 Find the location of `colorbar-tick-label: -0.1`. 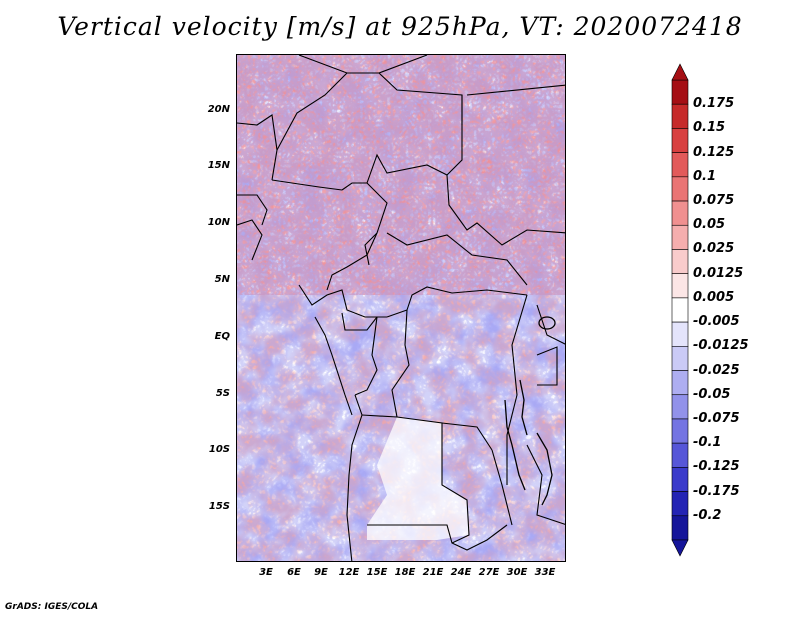

colorbar-tick-label: -0.1 is located at coordinates (707, 443).